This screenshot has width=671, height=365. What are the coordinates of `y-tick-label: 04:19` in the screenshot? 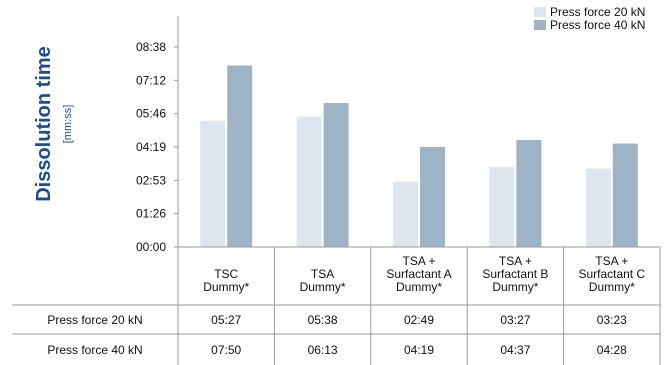 It's located at (151, 147).